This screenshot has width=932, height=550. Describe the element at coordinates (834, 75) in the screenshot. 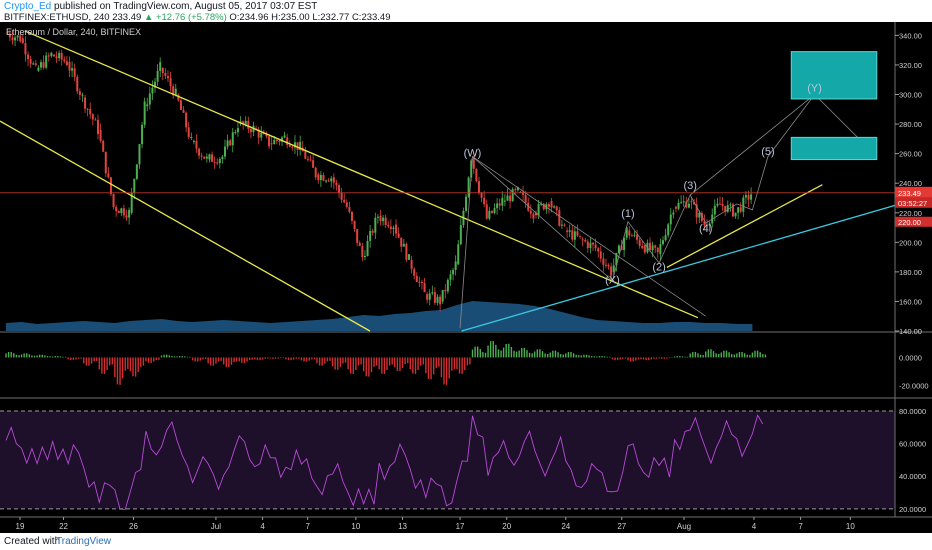

I see `target-box` at that location.